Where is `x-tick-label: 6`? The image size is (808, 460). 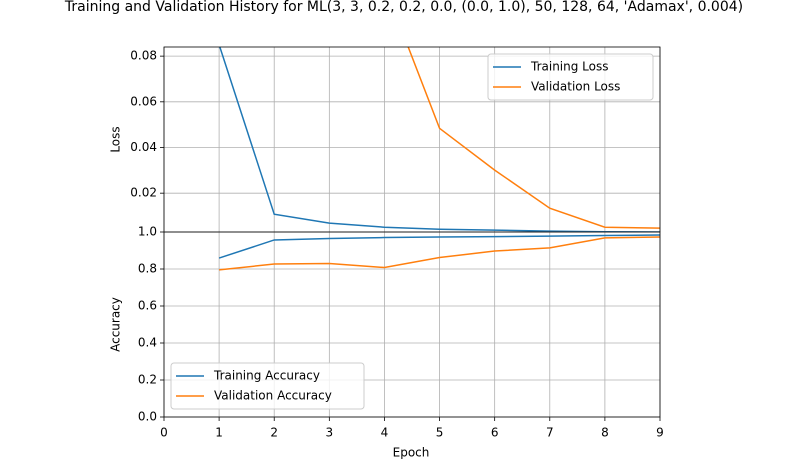
x-tick-label: 6 is located at coordinates (495, 433).